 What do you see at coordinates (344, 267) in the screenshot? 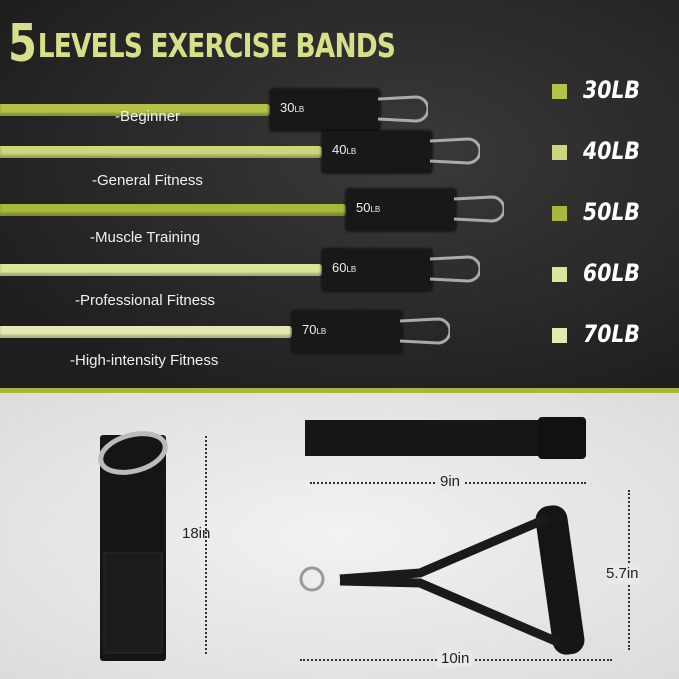
I see `band-weight-tag: 60LB` at bounding box center [344, 267].